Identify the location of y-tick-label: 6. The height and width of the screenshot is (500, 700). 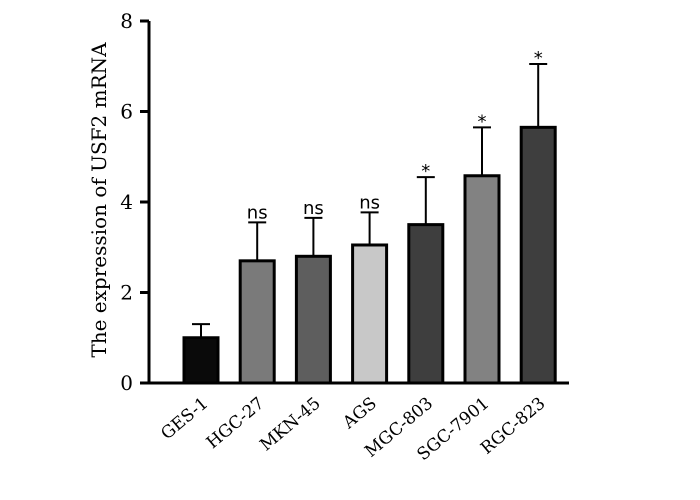
(126, 112).